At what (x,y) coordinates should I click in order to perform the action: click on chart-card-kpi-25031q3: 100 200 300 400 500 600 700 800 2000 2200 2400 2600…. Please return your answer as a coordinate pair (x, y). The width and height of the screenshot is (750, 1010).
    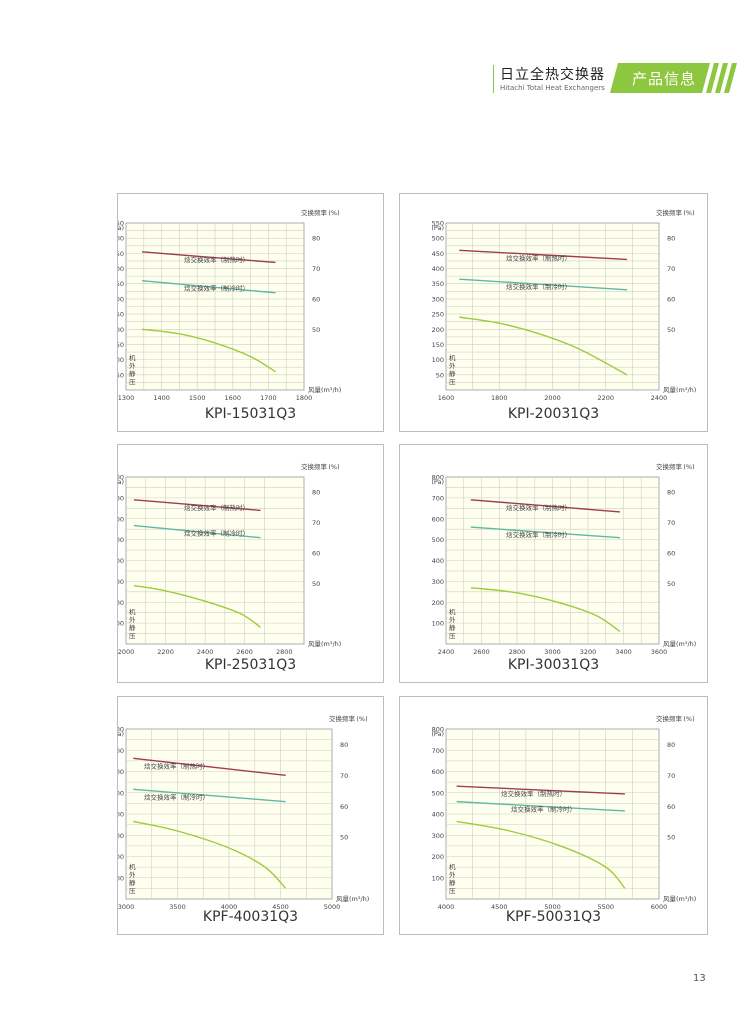
    Looking at the image, I should click on (250, 563).